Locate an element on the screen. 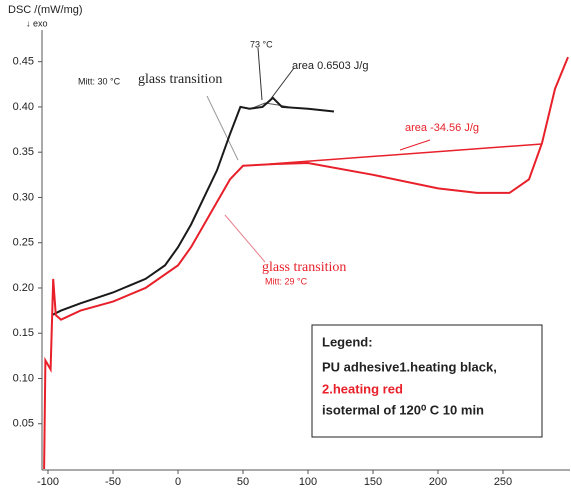 The image size is (571, 489). x-tick-label: 100 is located at coordinates (308, 482).